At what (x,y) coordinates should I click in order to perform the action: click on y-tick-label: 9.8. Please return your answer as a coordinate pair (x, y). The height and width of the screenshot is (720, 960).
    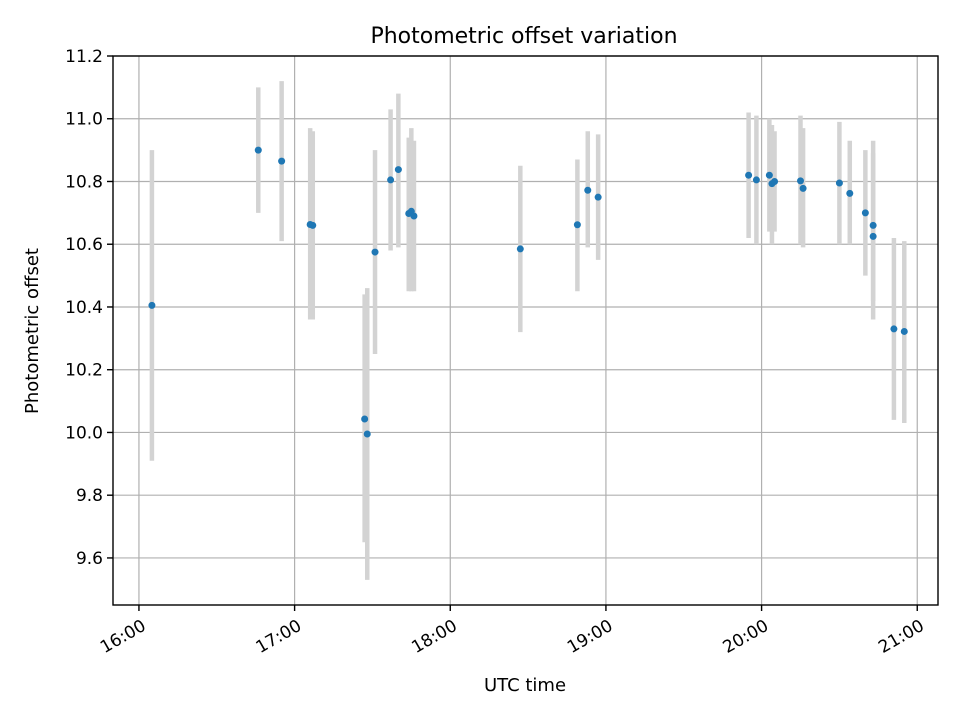
    Looking at the image, I should click on (89, 496).